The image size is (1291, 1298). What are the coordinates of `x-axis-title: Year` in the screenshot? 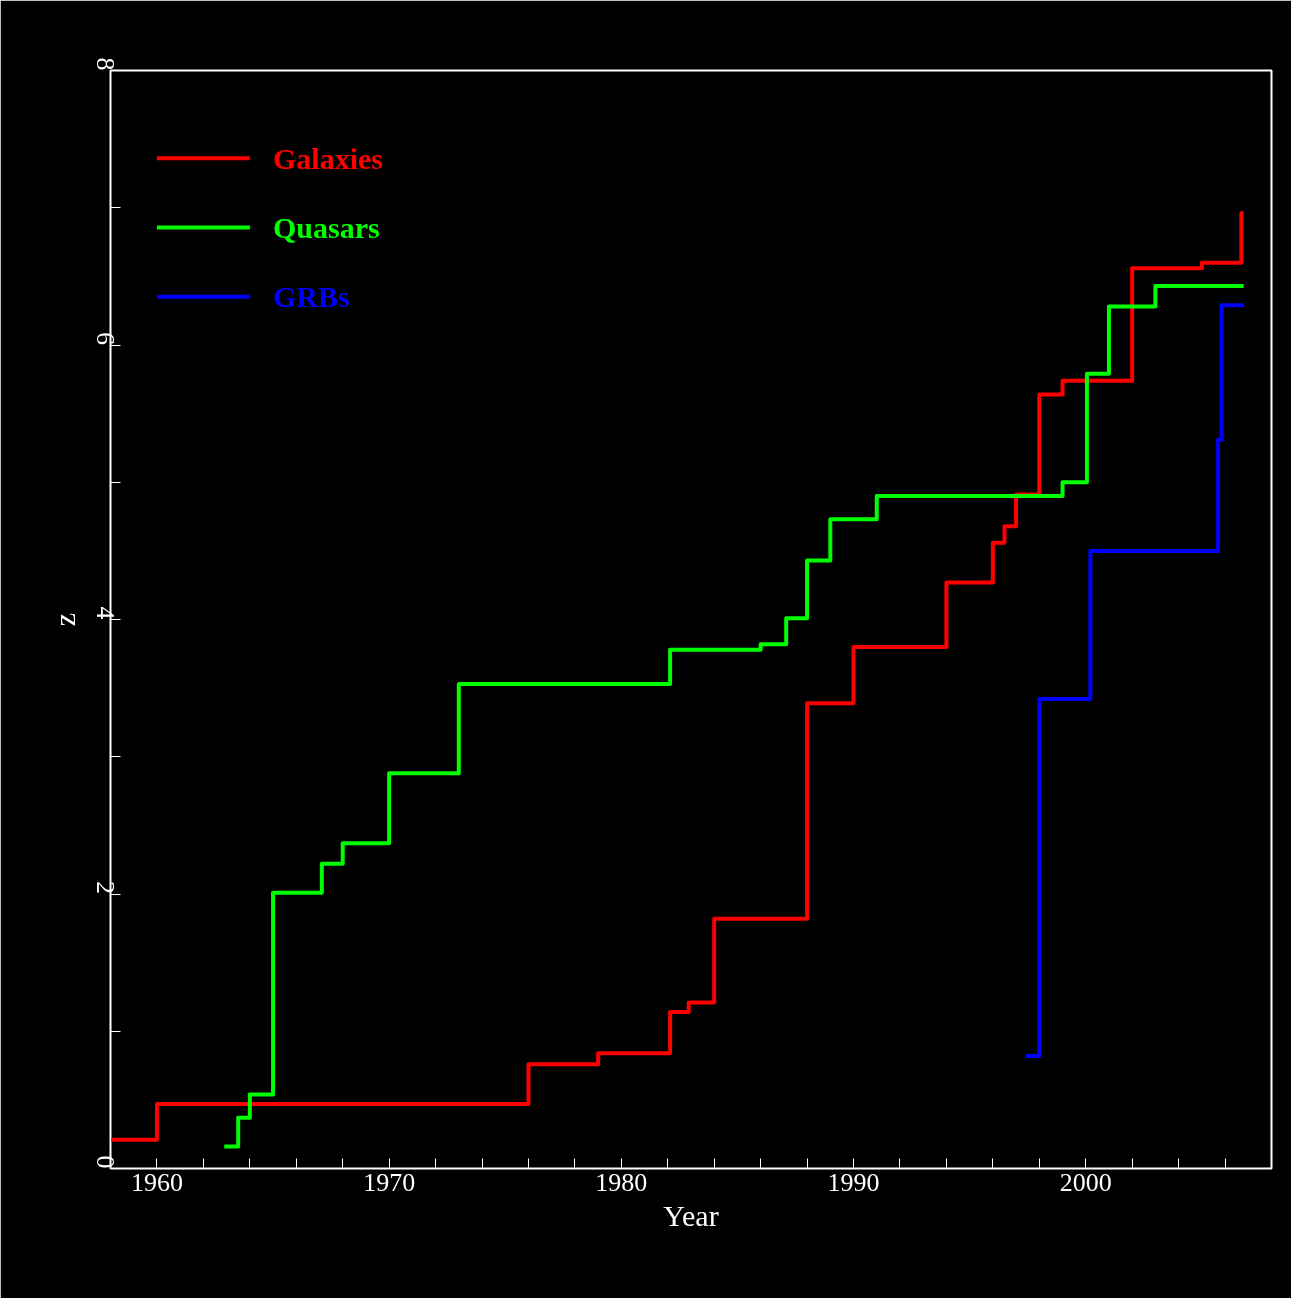 It's located at (691, 1215).